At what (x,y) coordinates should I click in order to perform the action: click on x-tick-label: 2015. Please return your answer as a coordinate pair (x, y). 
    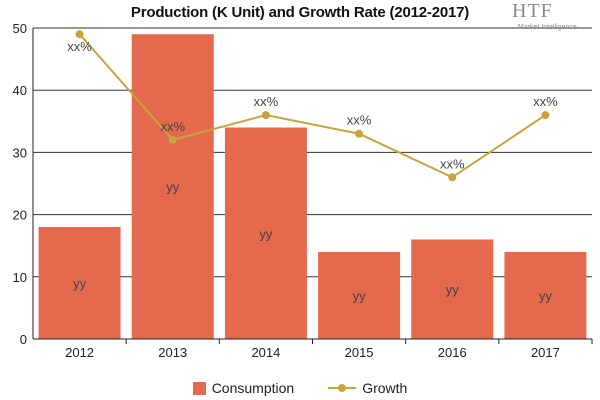
    Looking at the image, I should click on (359, 352).